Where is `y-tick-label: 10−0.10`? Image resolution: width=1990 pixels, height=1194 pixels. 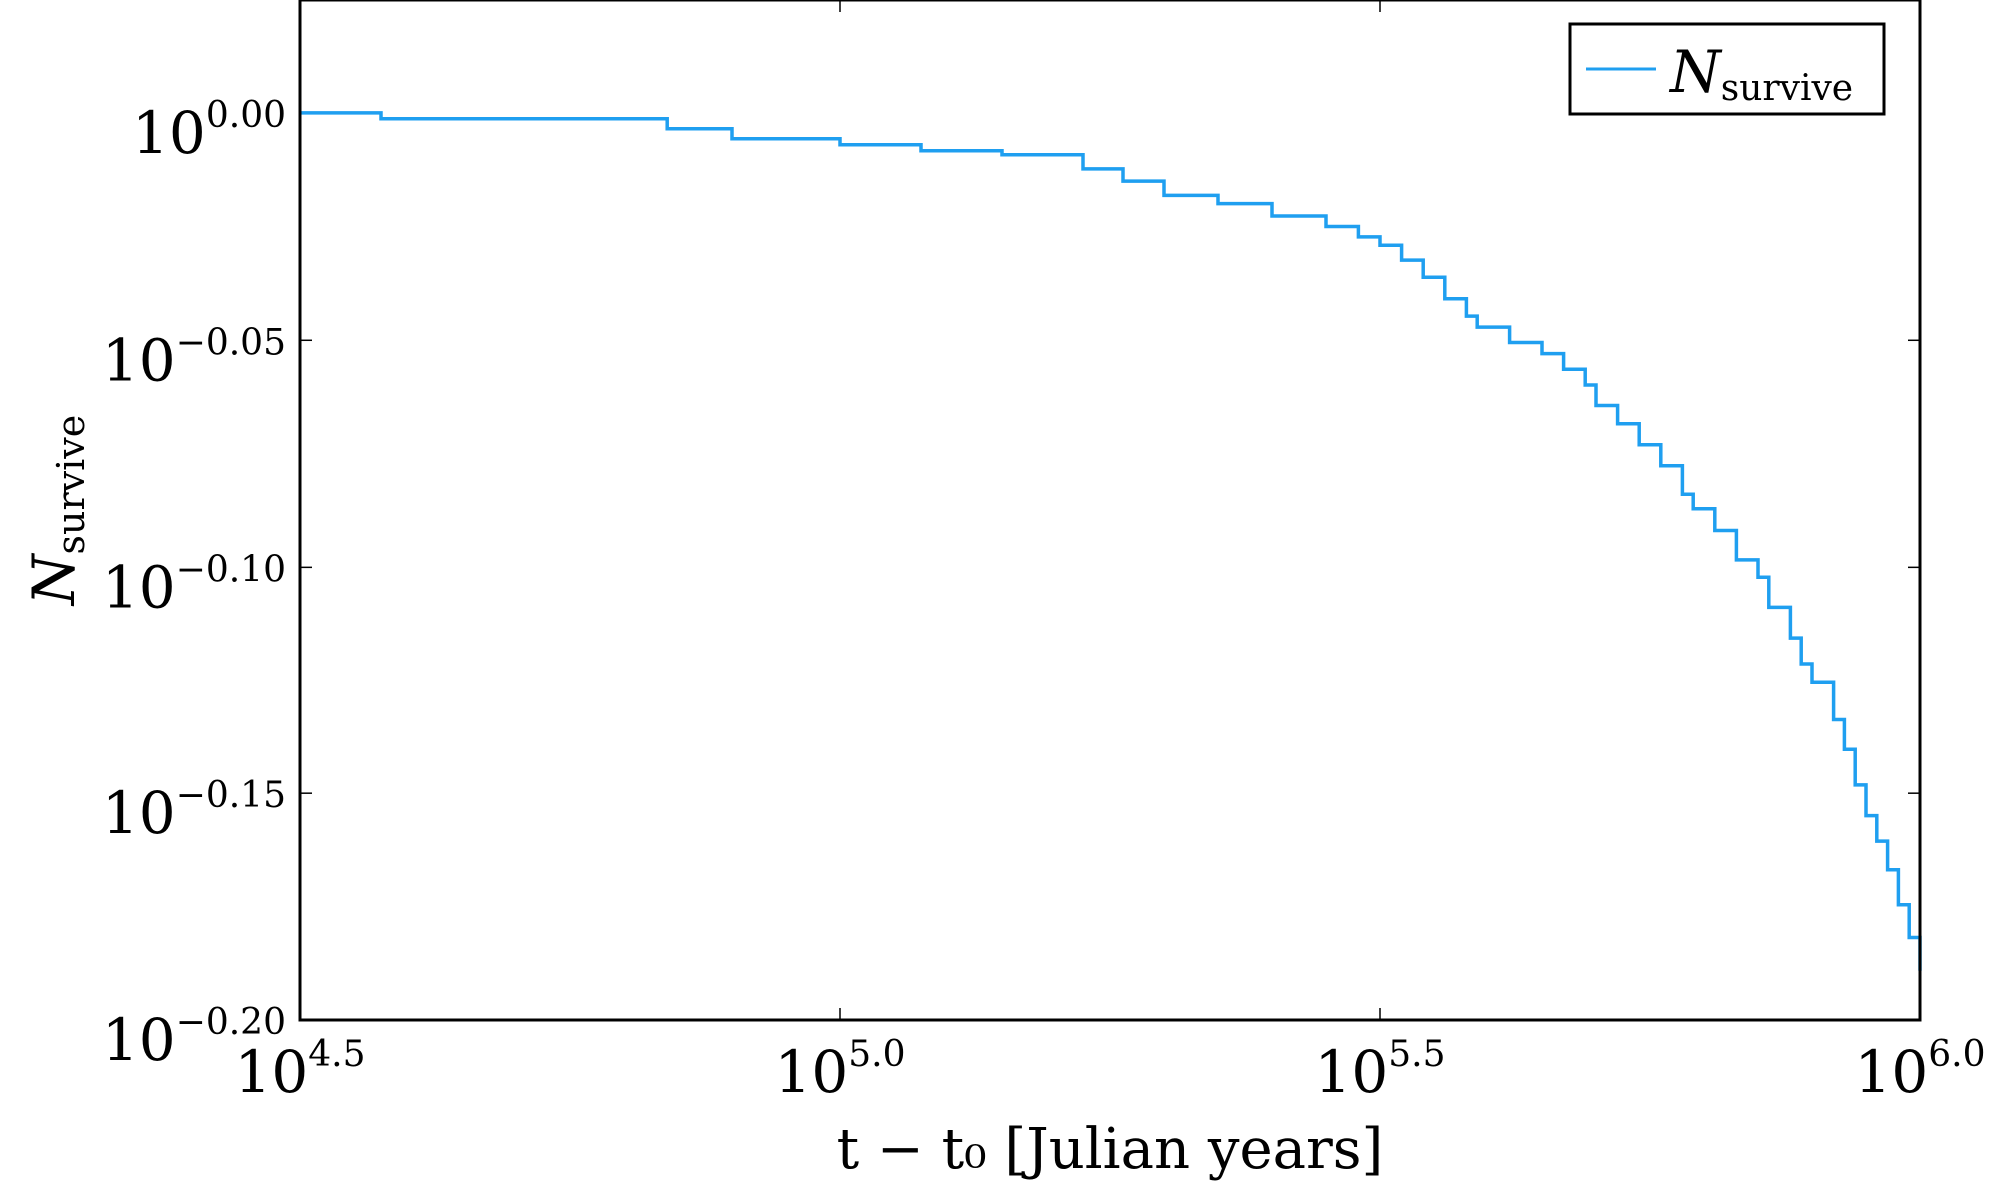 y-tick-label: 10−0.10 is located at coordinates (194, 585).